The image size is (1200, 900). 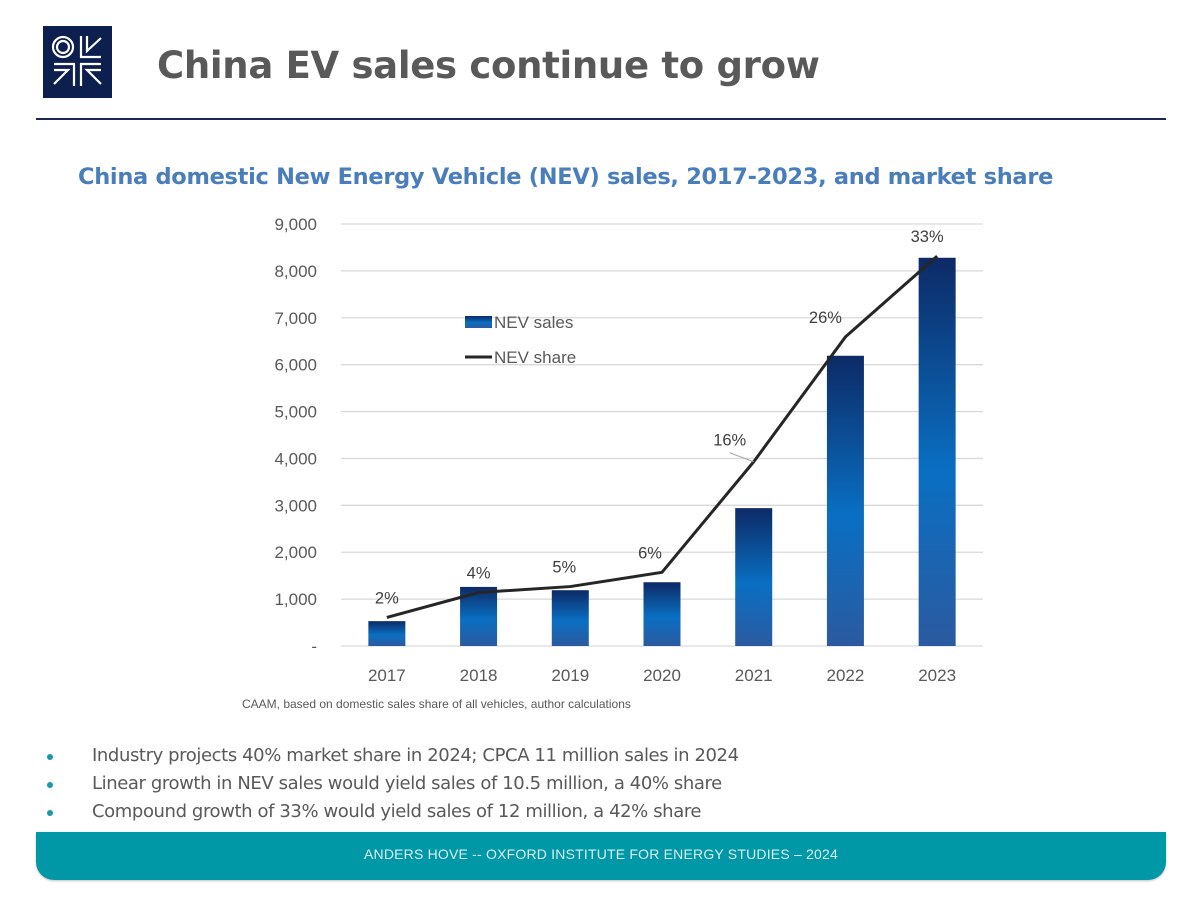 I want to click on y-tick-label: 7,000, so click(x=295, y=318).